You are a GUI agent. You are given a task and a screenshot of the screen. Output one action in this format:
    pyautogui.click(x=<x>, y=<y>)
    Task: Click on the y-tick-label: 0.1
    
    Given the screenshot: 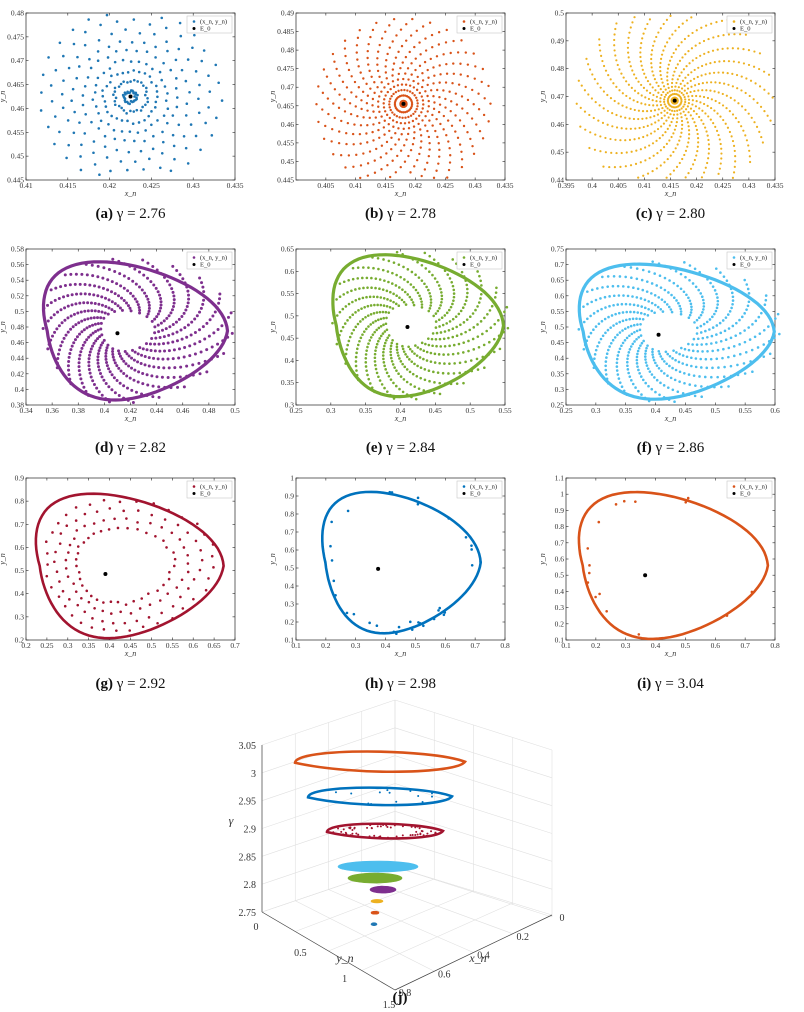 What is the action you would take?
    pyautogui.click(x=290, y=640)
    